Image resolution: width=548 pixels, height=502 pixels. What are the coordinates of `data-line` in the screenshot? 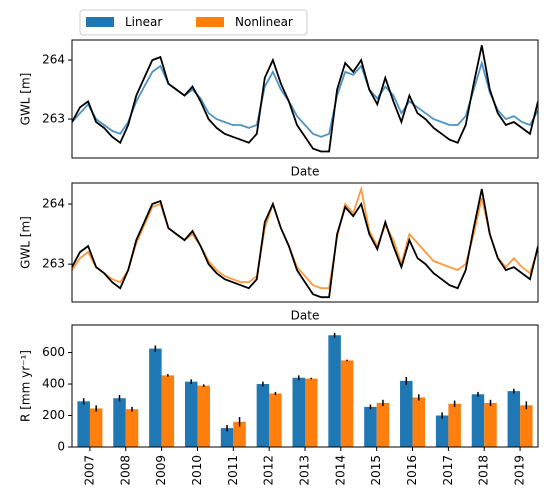 It's located at (305, 98).